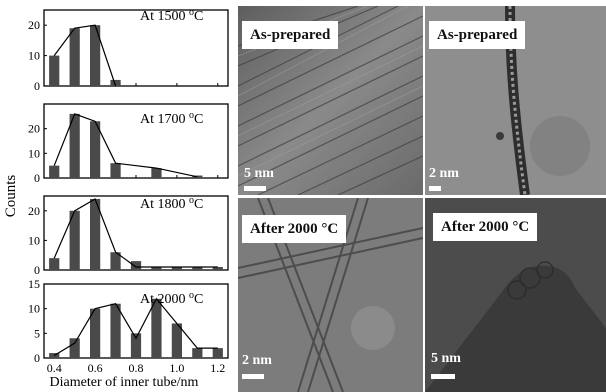  Describe the element at coordinates (11, 196) in the screenshot. I see `y-axis-label: Counts` at that location.